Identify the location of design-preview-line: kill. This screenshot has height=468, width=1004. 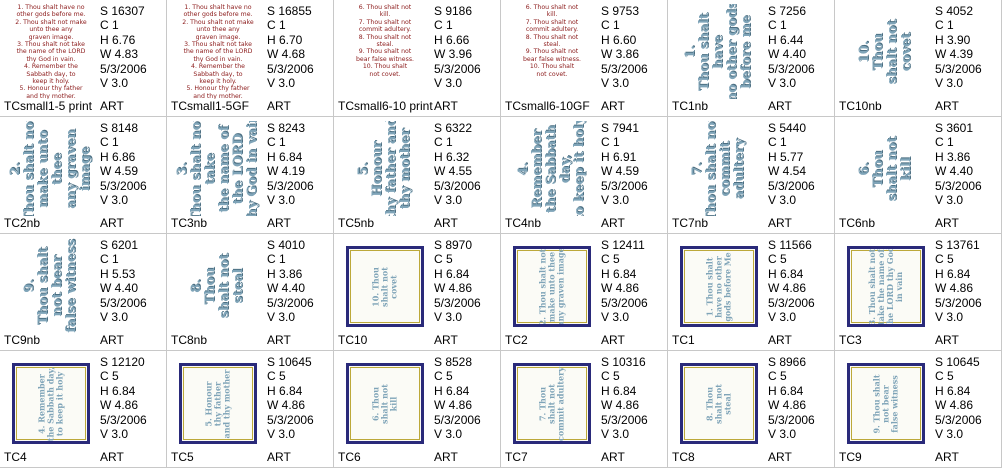
(906, 168).